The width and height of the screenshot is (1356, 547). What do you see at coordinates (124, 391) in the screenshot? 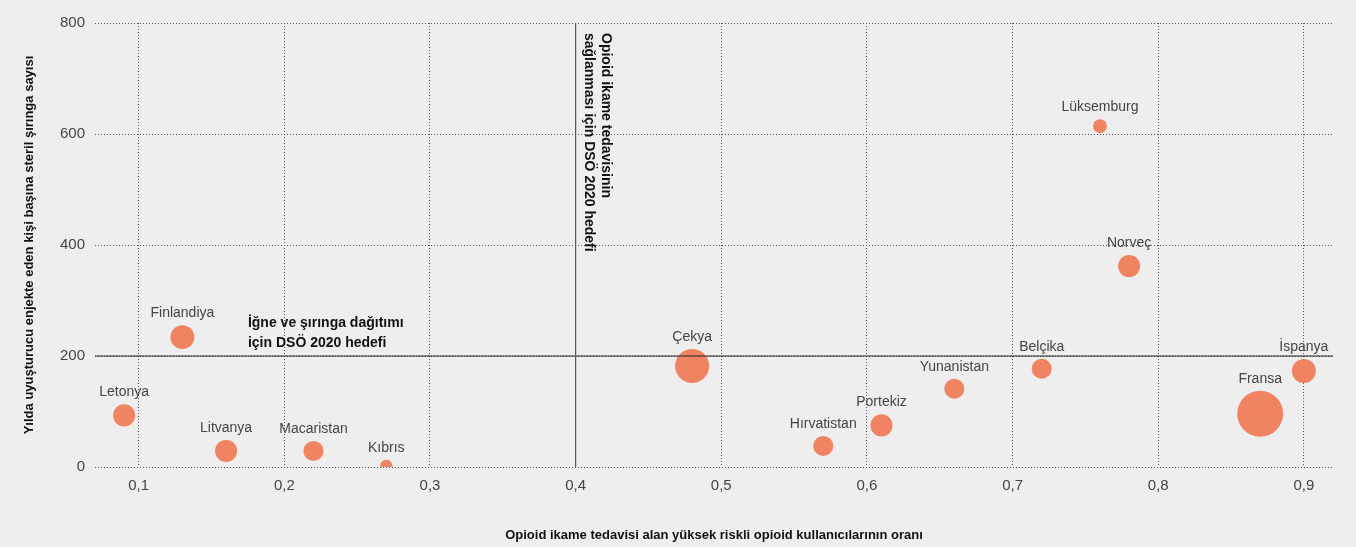
I see `annotation: Letonya` at bounding box center [124, 391].